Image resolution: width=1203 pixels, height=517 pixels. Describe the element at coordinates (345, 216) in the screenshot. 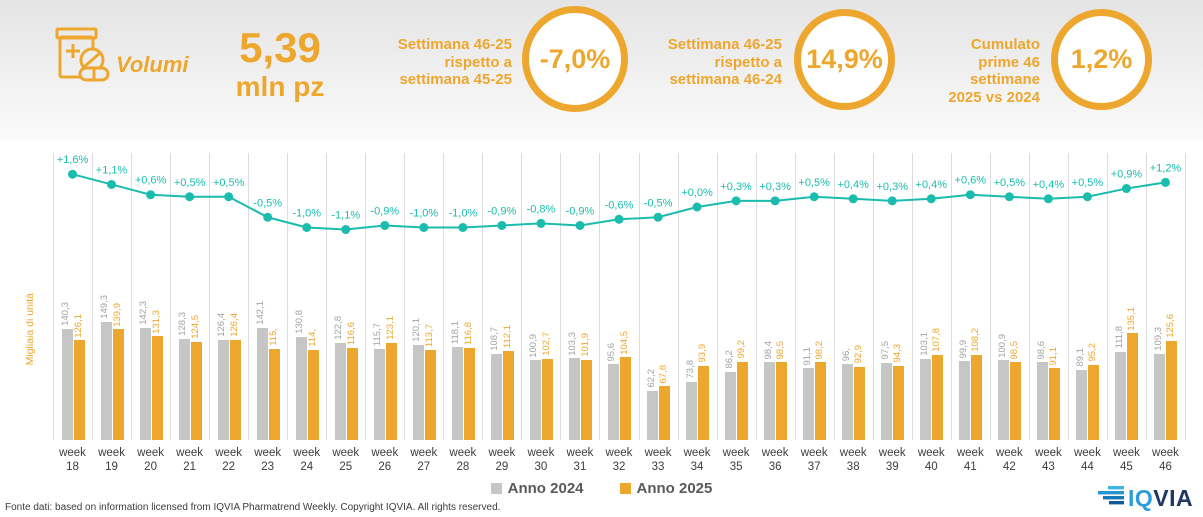

I see `line-label-week-25: -1,1%` at that location.